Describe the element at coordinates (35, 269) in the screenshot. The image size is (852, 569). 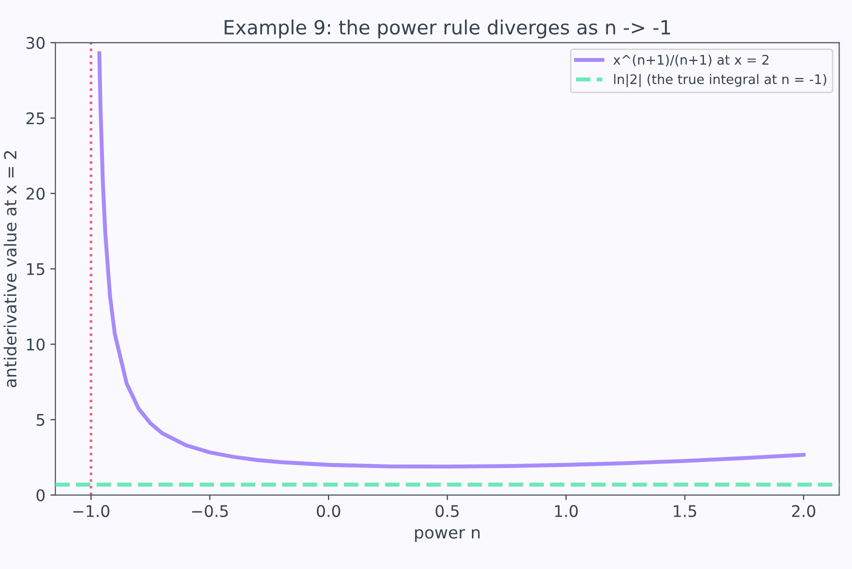
I see `y-tick-label: 15` at that location.